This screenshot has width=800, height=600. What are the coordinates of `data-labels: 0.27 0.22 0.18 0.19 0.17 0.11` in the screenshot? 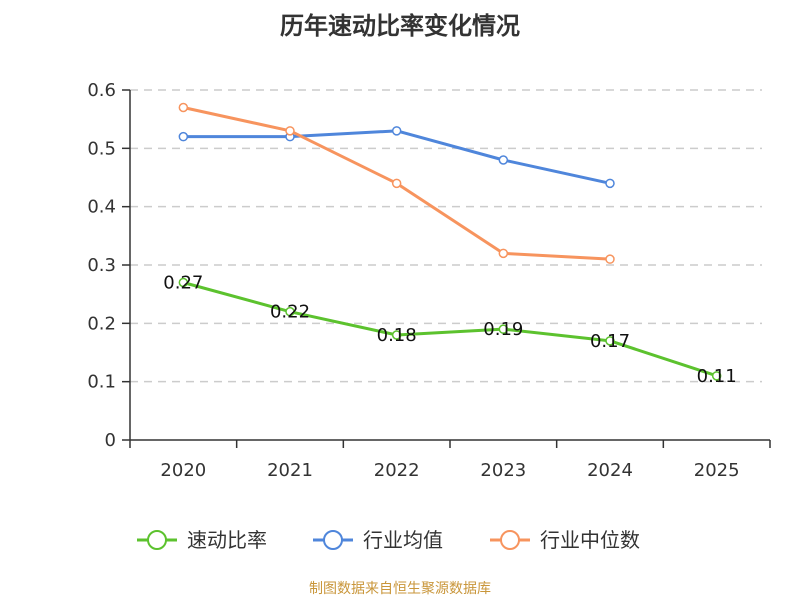 It's located at (449, 330).